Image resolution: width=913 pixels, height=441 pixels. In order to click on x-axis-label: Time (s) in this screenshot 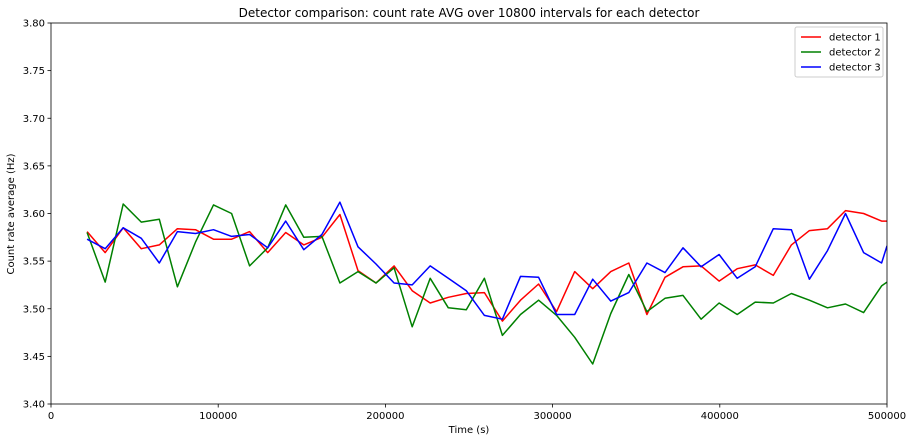, I will do `click(469, 430)`.